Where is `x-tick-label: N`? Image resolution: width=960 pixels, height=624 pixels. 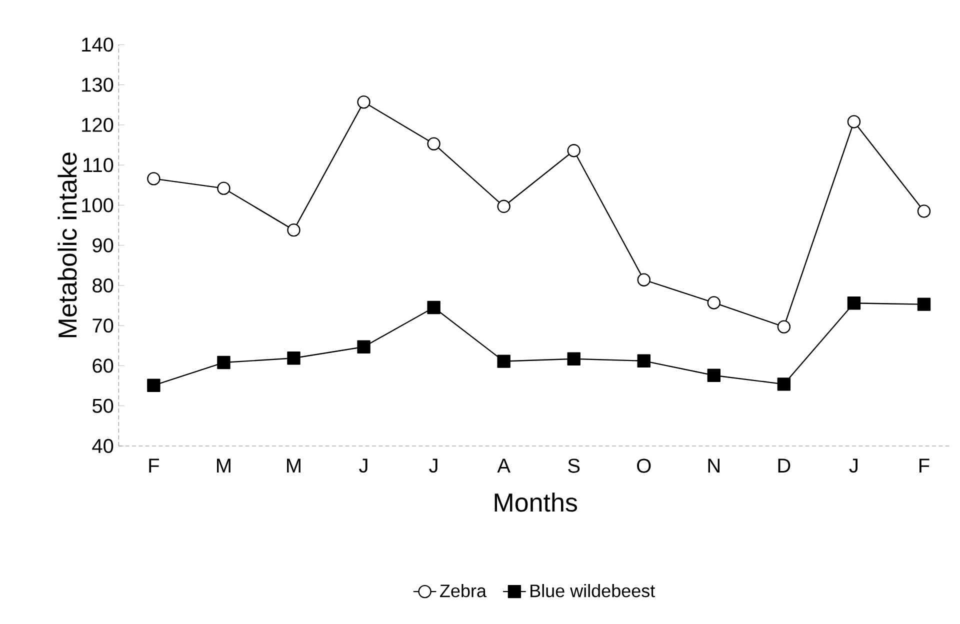 x-tick-label: N is located at coordinates (714, 465).